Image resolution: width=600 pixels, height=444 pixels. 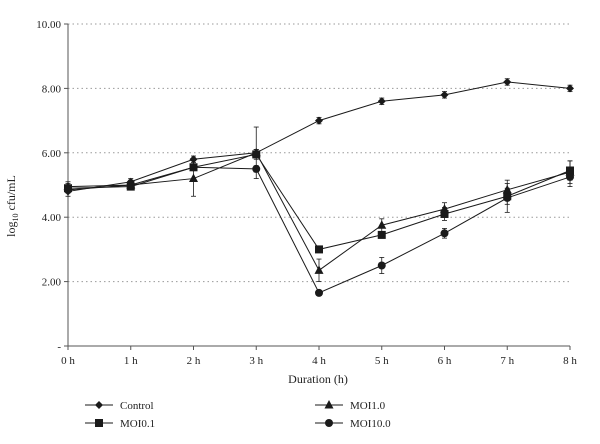 I want to click on legend-item-moi0-1: MOI0.1, so click(x=120, y=424).